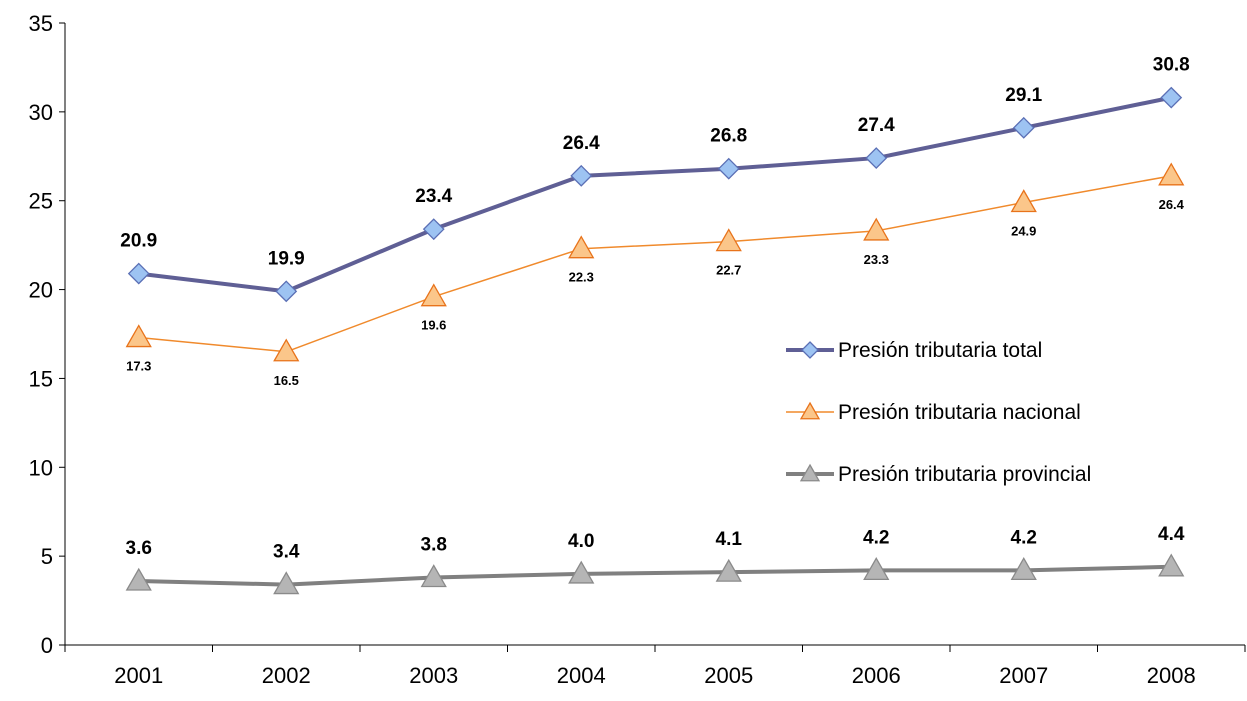 This screenshot has width=1247, height=701. What do you see at coordinates (810, 410) in the screenshot?
I see `legend-marker-nacional` at bounding box center [810, 410].